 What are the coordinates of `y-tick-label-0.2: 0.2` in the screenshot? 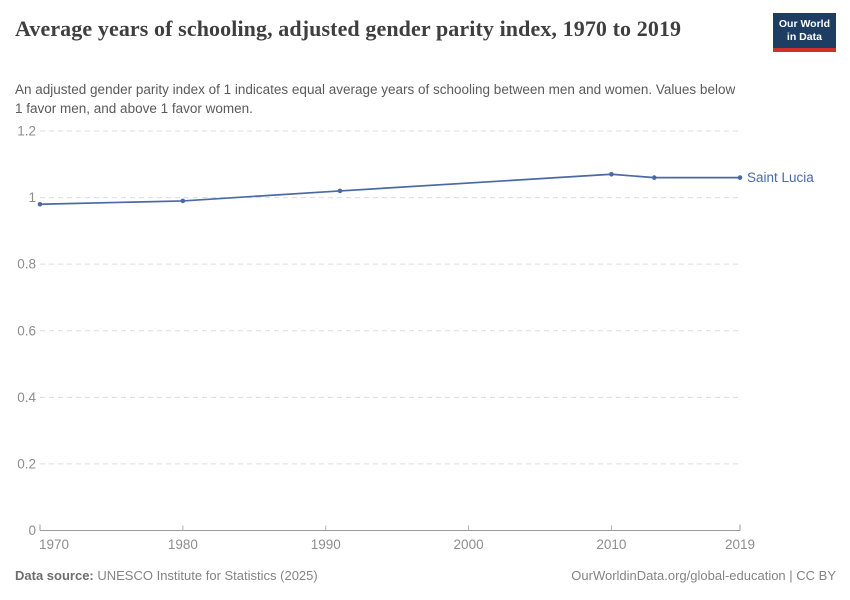 It's located at (26, 463).